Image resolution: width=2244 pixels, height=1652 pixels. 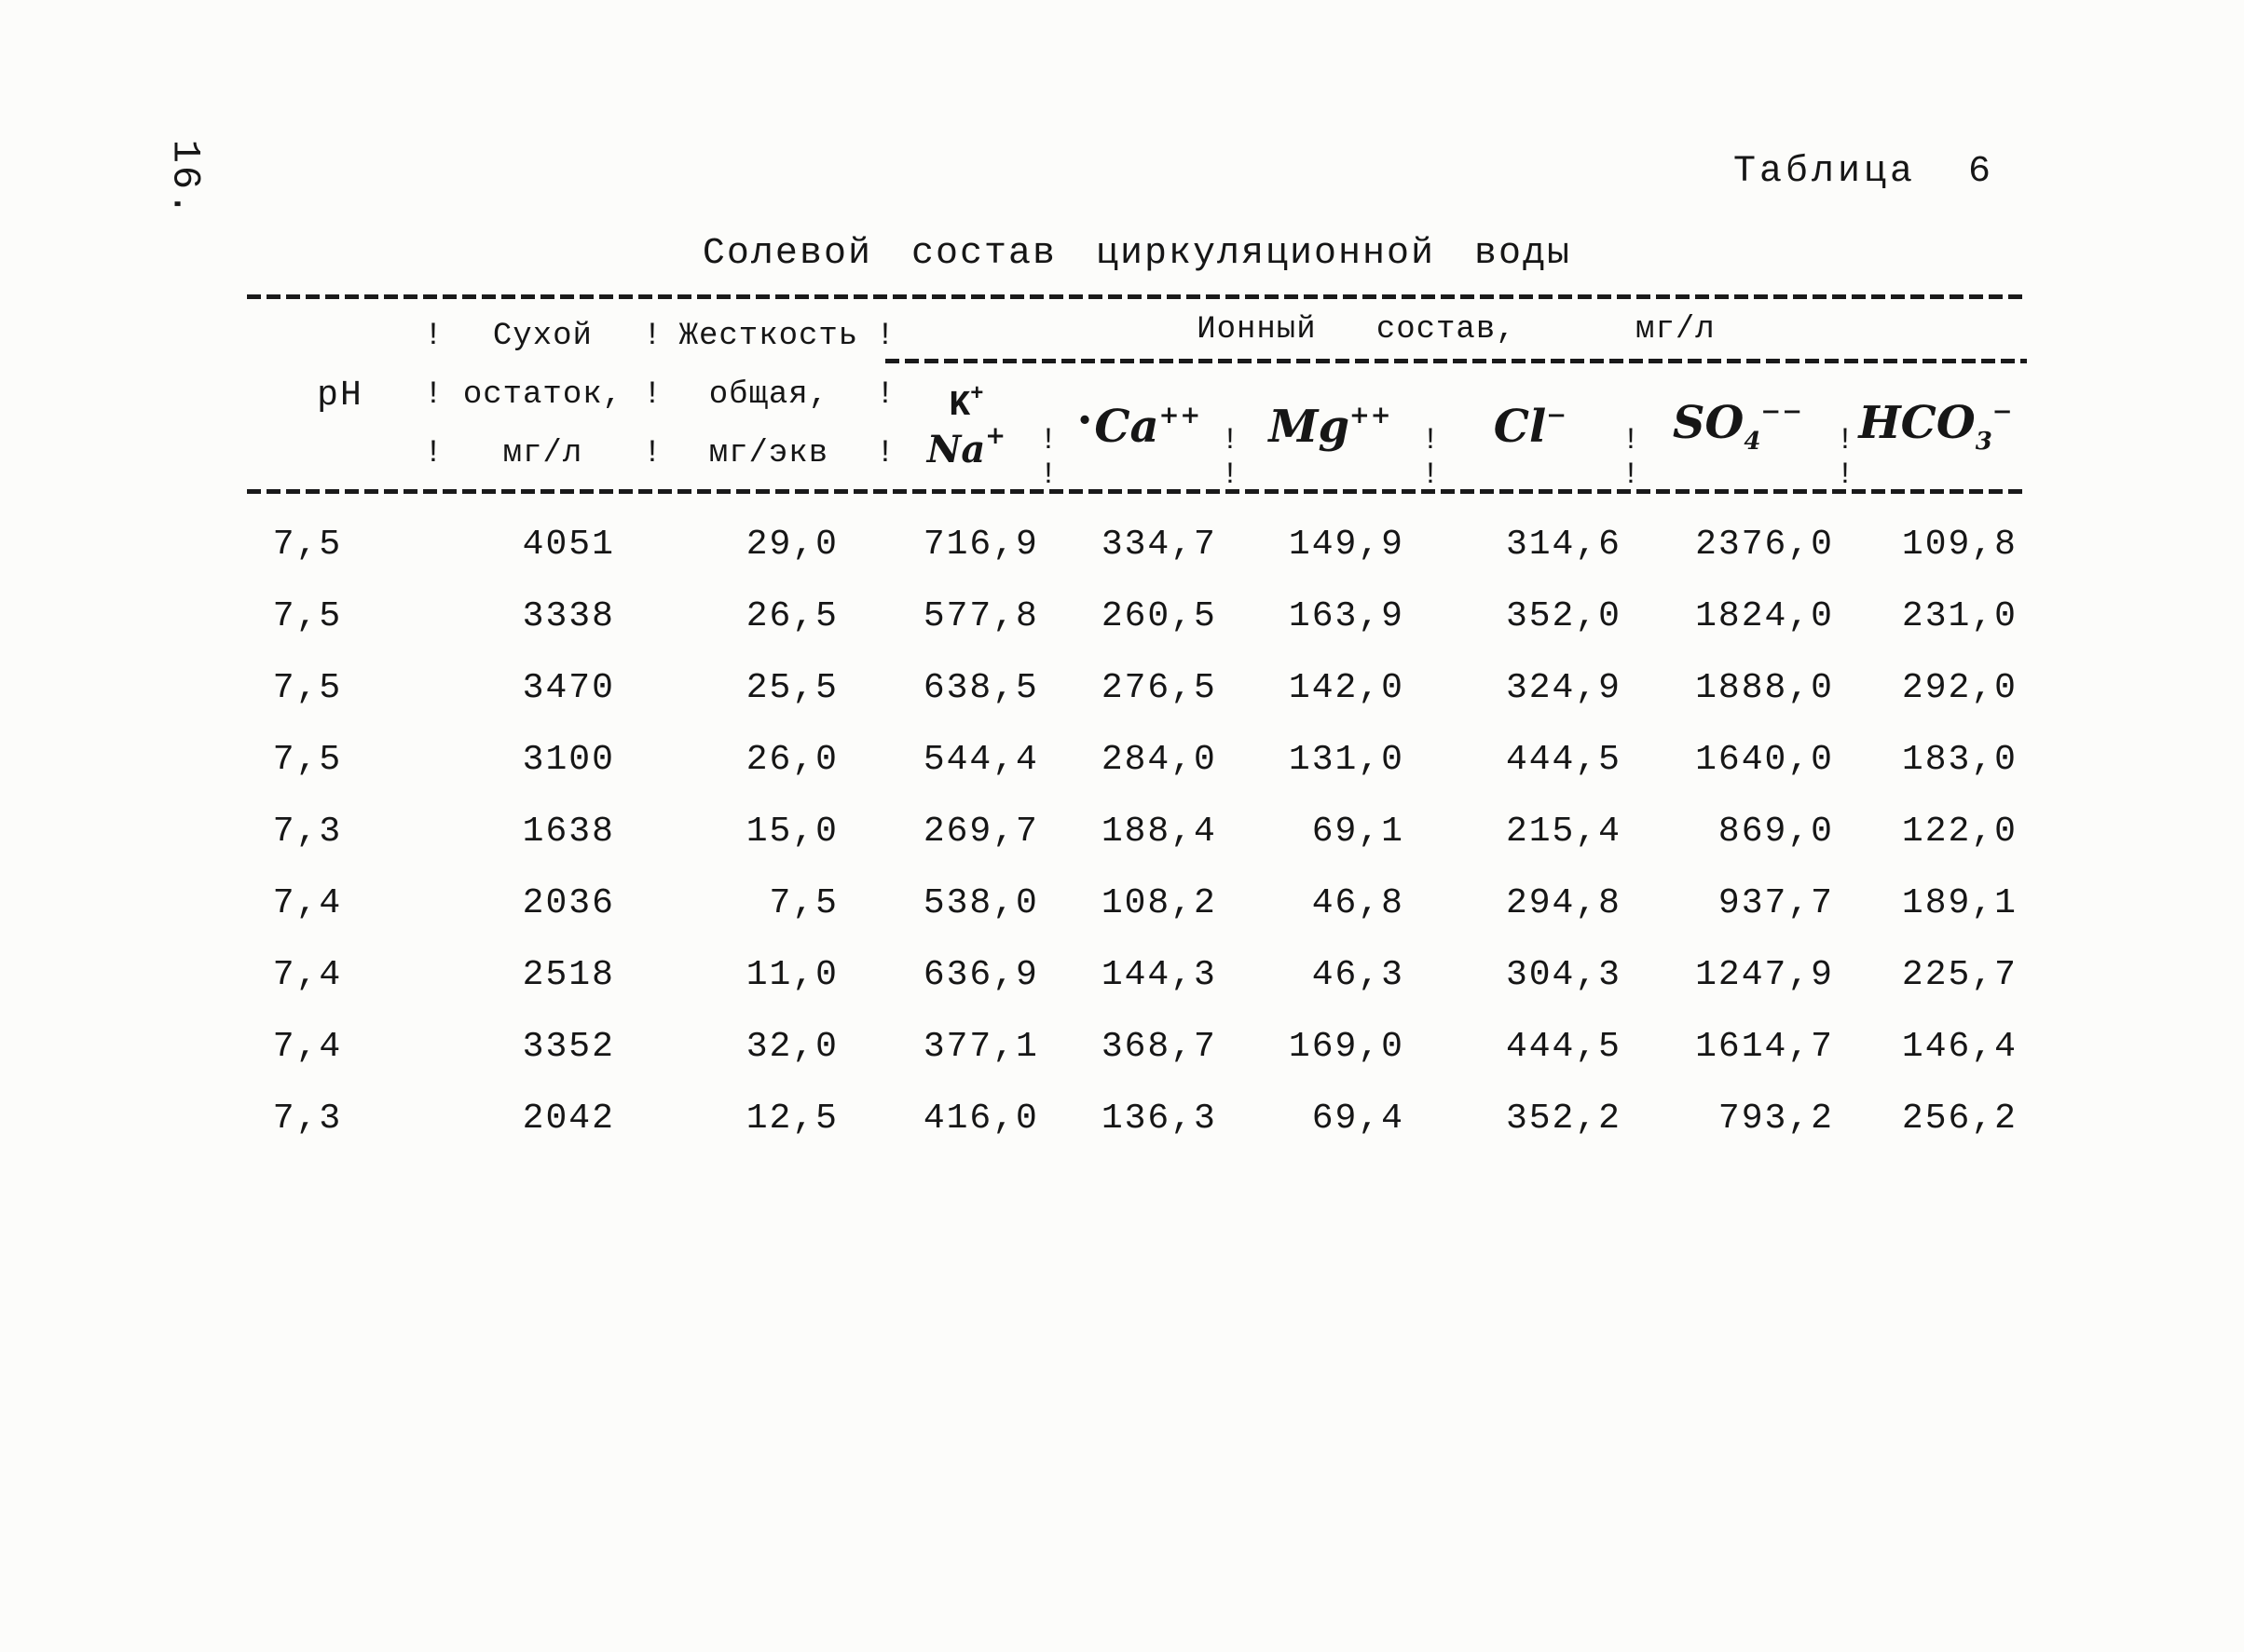 I want to click on table-cell: 324,9, so click(x=1563, y=688).